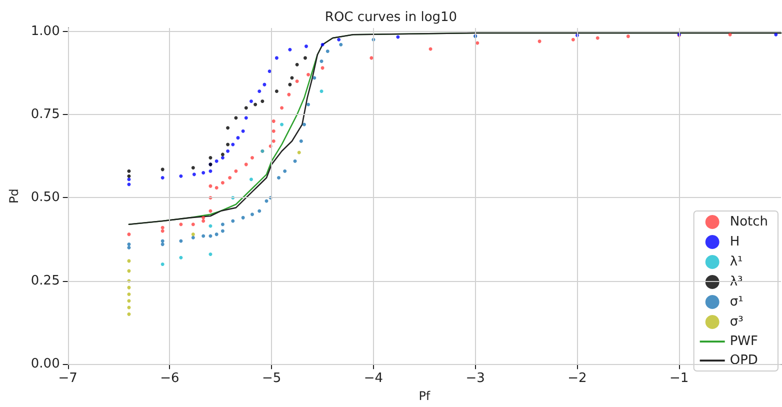  Describe the element at coordinates (14, 196) in the screenshot. I see `y-axis-title: Pd` at that location.